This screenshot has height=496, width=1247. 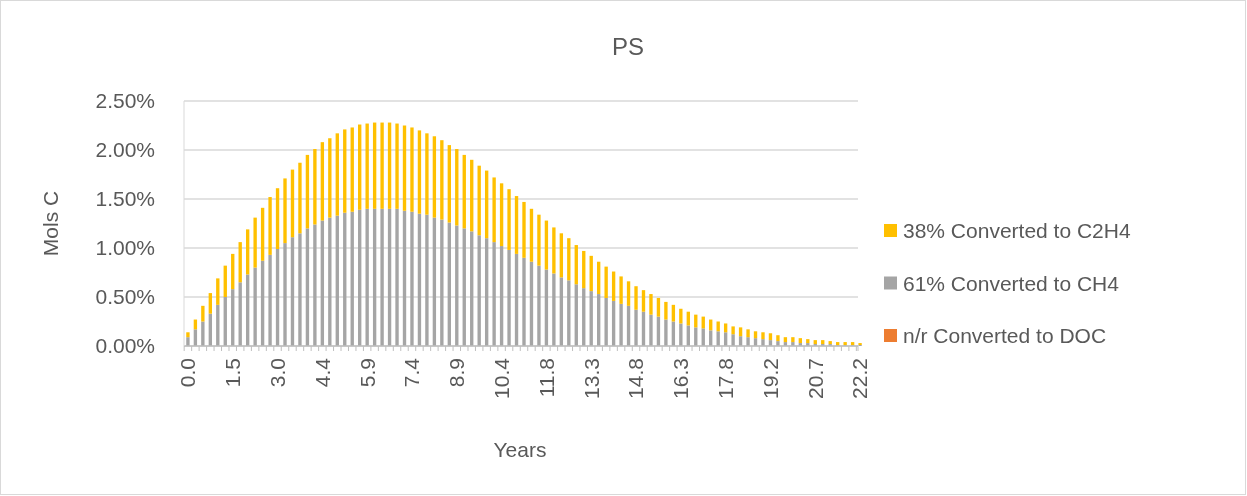 I want to click on x-axis-title: Years, so click(x=520, y=449).